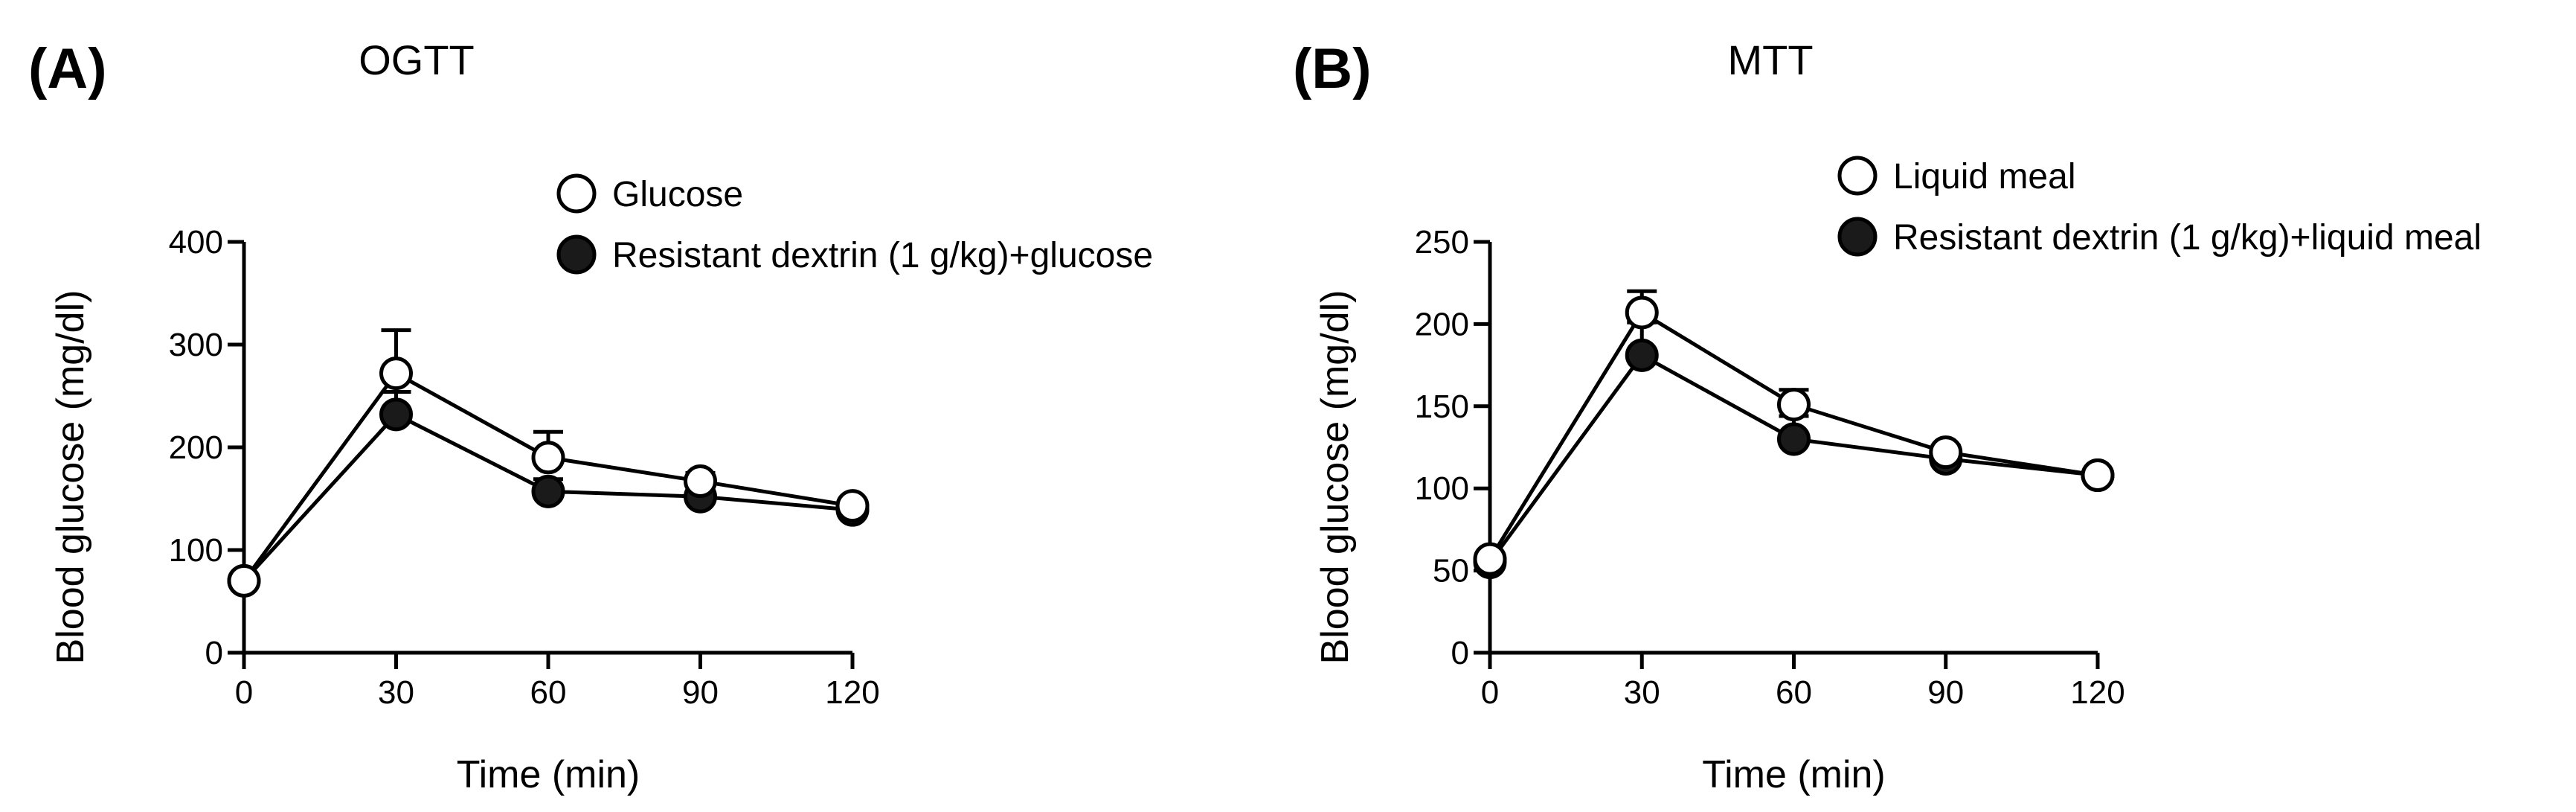  What do you see at coordinates (196, 242) in the screenshot?
I see `y-tick-label: 400` at bounding box center [196, 242].